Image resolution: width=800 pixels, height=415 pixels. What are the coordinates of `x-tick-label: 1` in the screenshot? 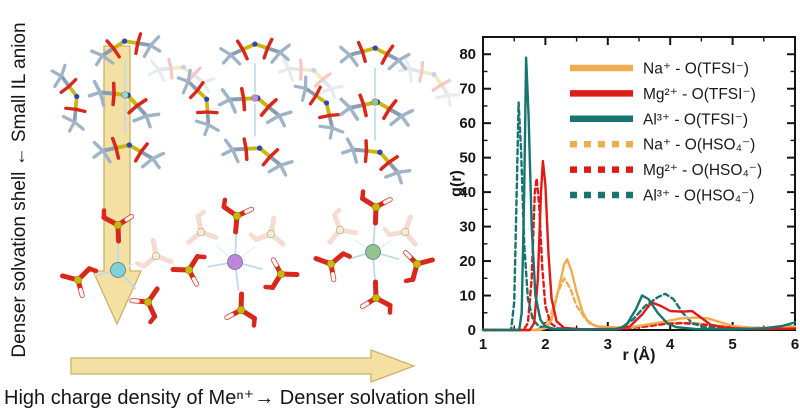 It's located at (483, 344).